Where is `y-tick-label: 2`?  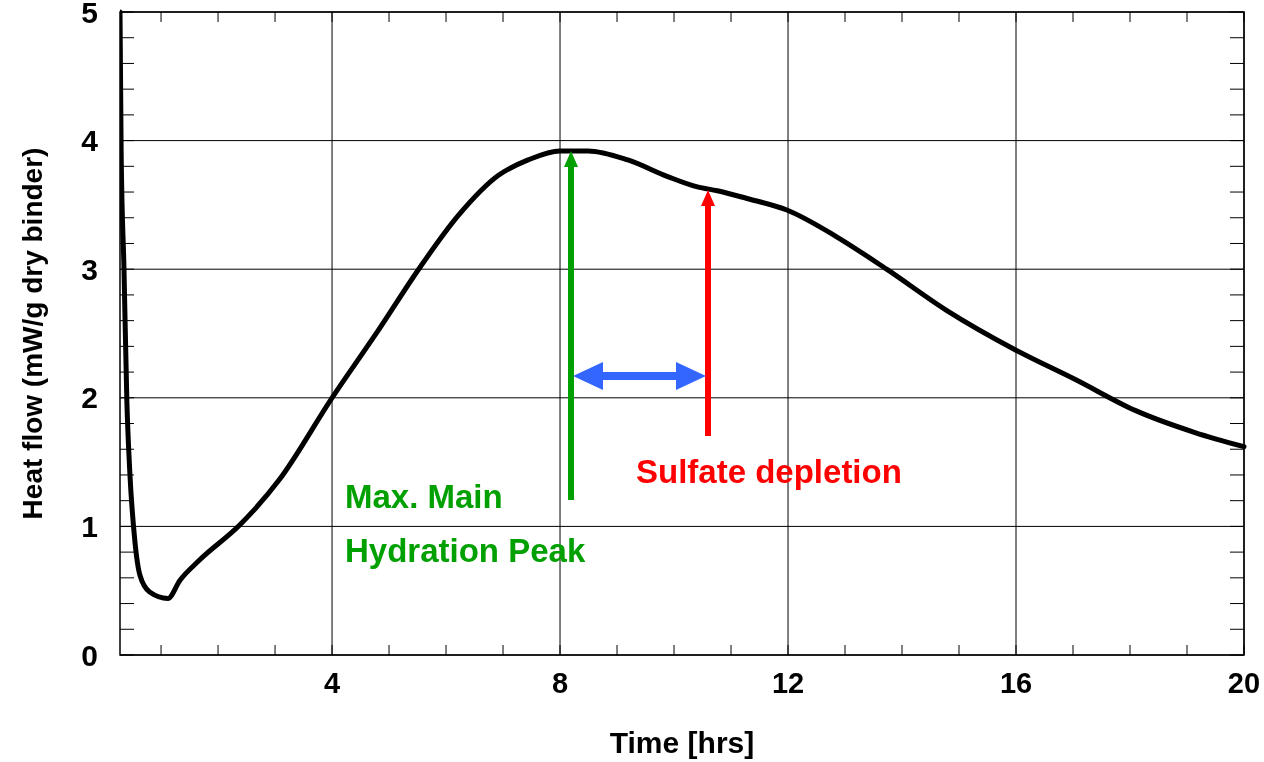 y-tick-label: 2 is located at coordinates (89, 398).